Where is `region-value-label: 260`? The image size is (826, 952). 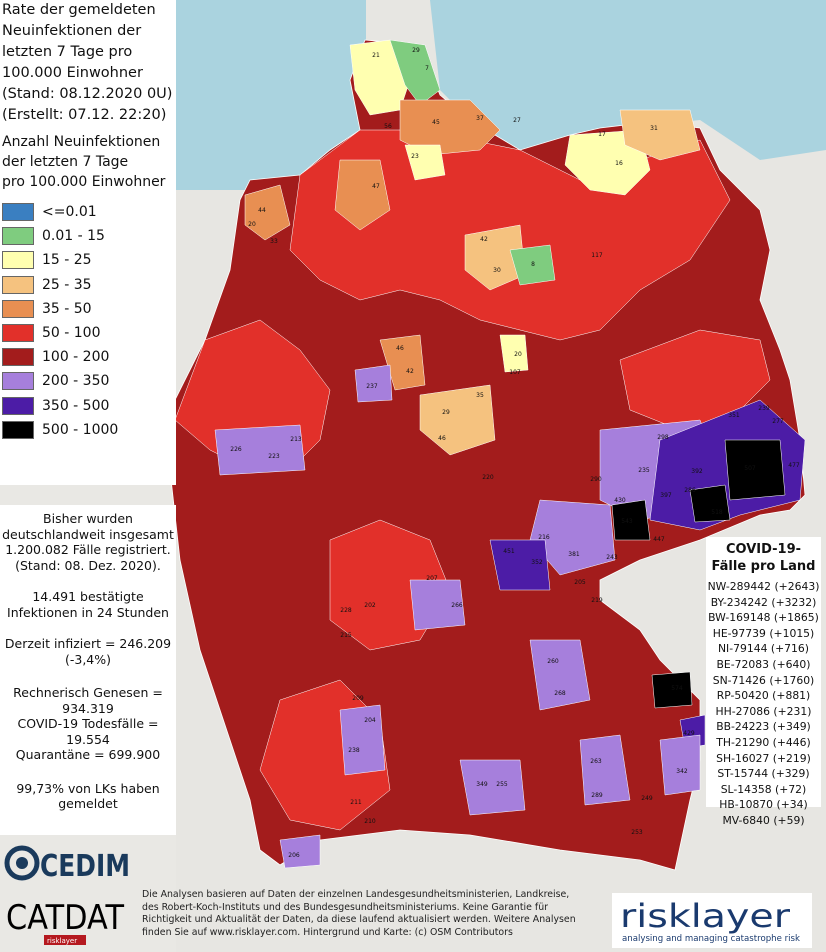 region-value-label: 260 is located at coordinates (553, 661).